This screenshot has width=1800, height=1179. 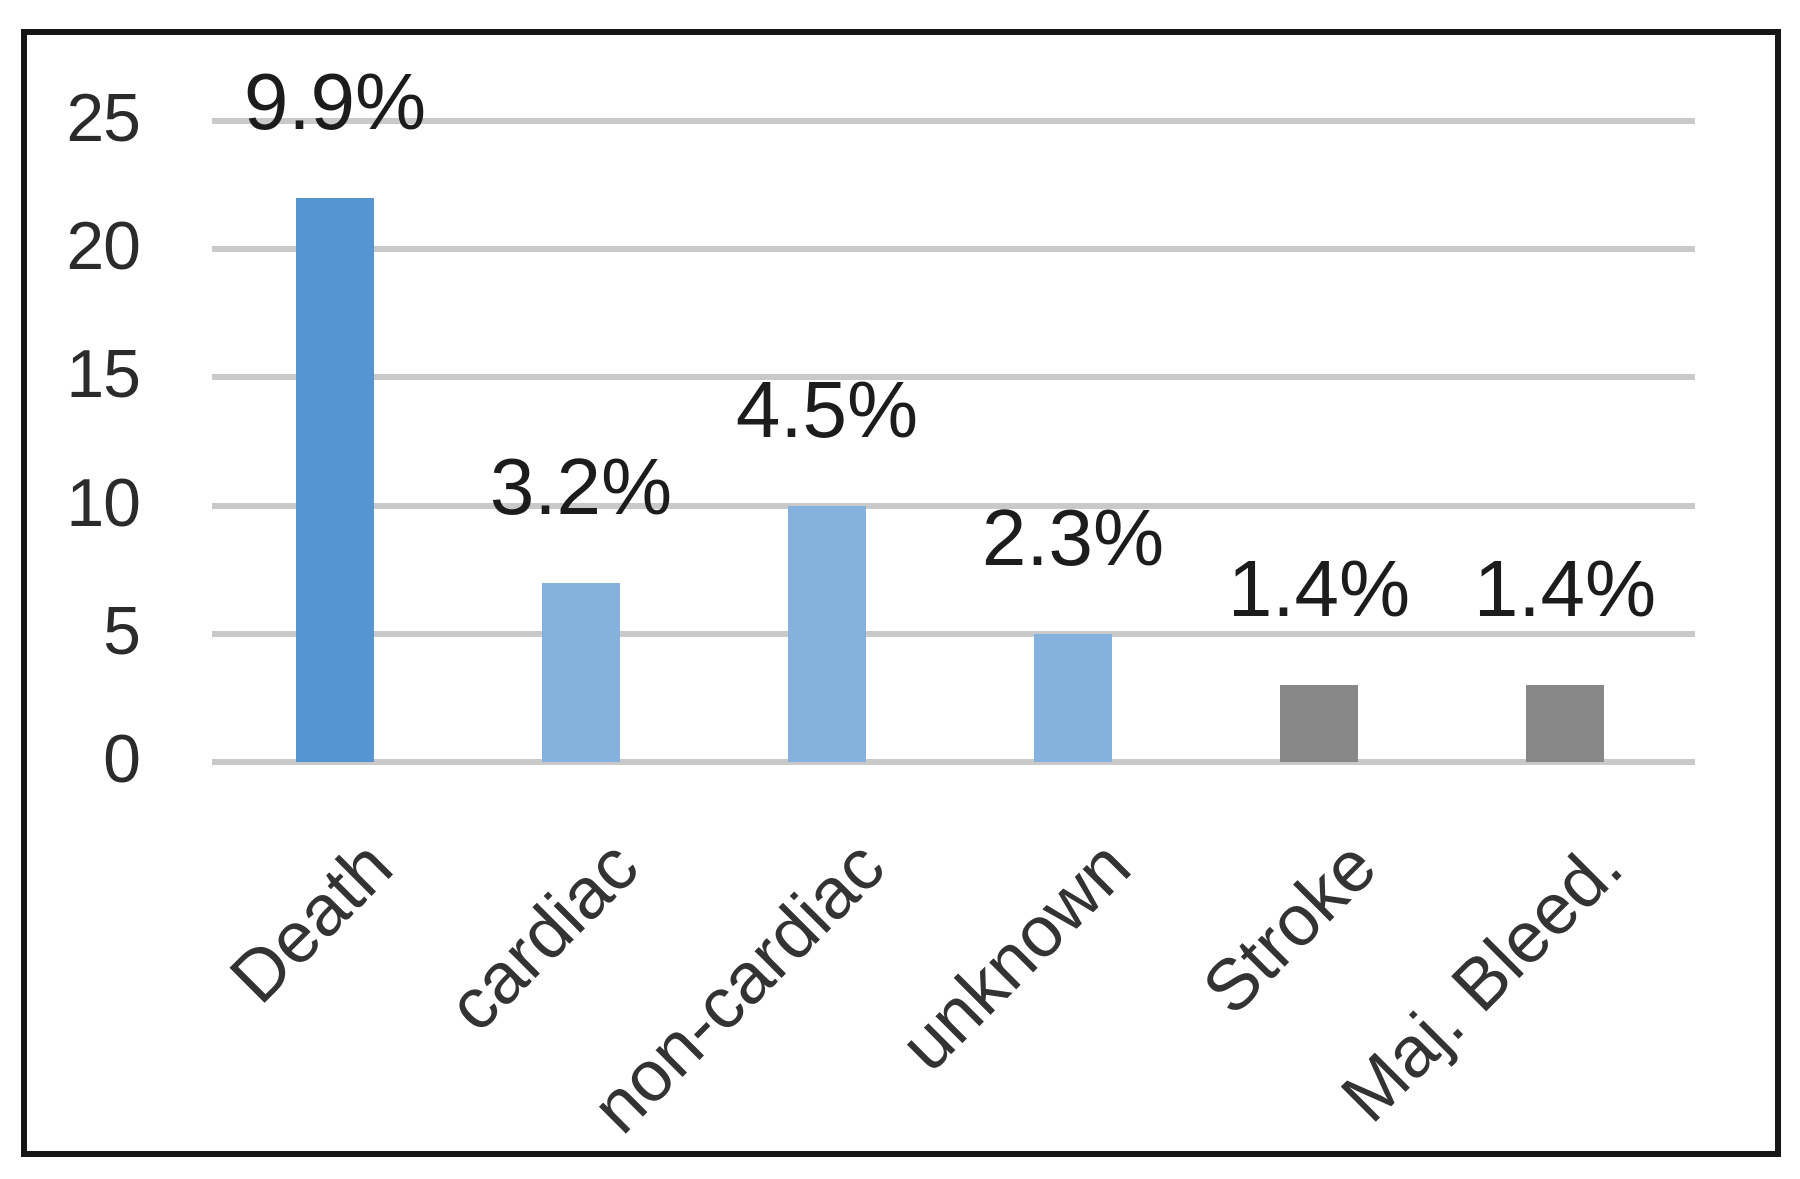 I want to click on y-tick-label: 15, so click(x=103, y=374).